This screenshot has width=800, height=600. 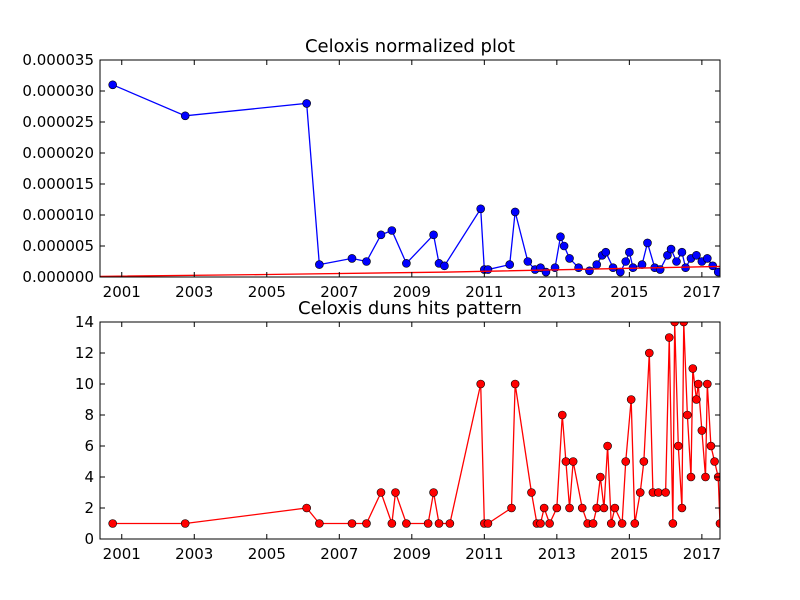 What do you see at coordinates (89, 477) in the screenshot?
I see `y-tick-label: 4` at bounding box center [89, 477].